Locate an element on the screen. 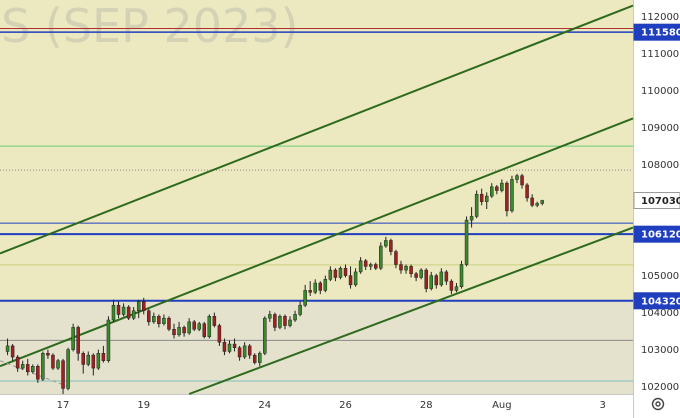 Image resolution: width=680 pixels, height=418 pixels. price-badge-label: 107030 is located at coordinates (660, 201).